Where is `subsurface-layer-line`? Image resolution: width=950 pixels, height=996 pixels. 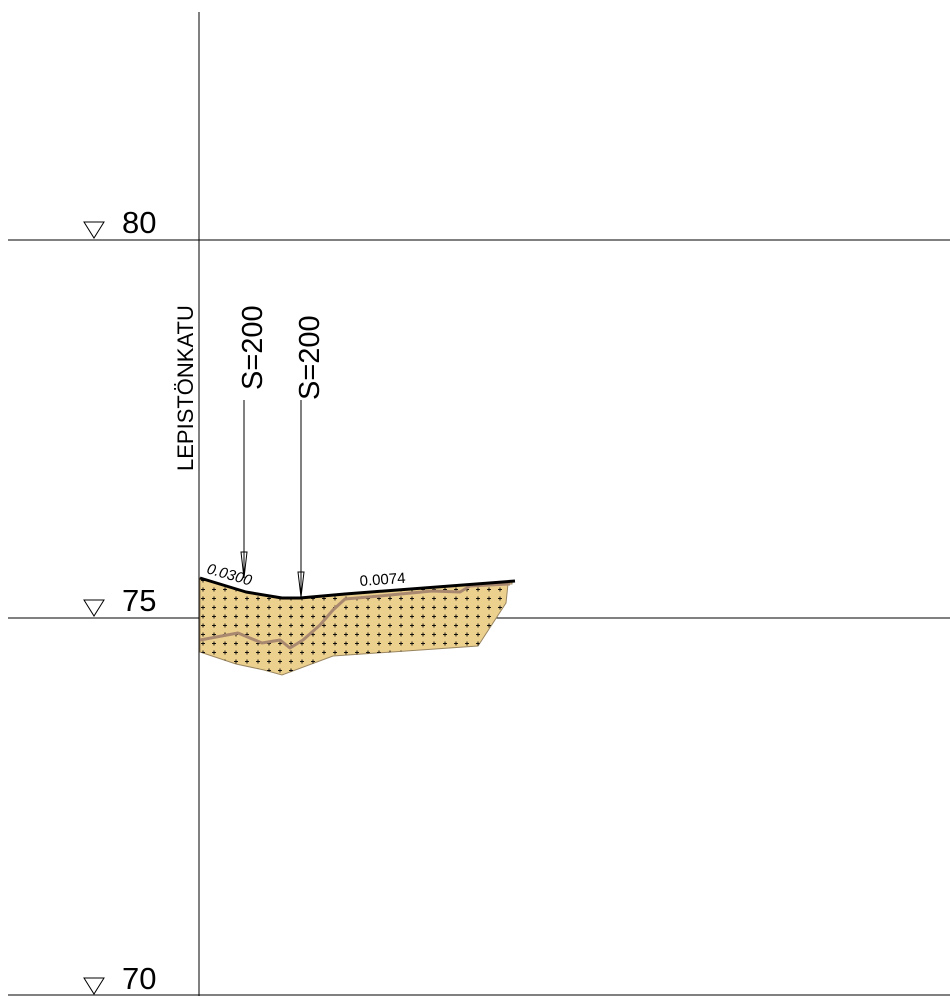 subsurface-layer-line is located at coordinates (355, 616).